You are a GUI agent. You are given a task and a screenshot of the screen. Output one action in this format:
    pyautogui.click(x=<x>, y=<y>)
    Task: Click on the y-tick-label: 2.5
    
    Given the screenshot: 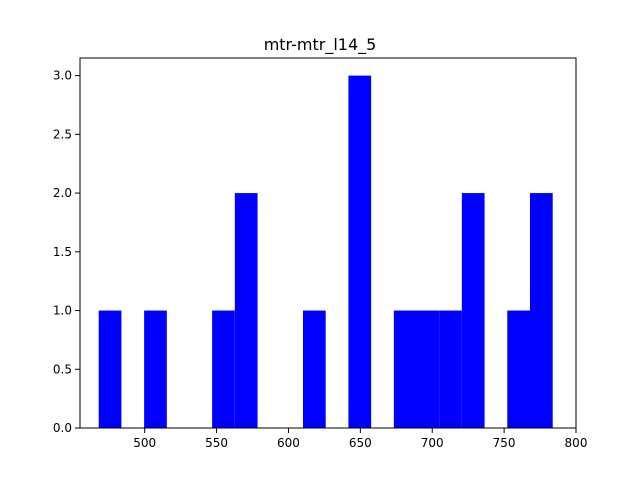 What is the action you would take?
    pyautogui.click(x=62, y=134)
    